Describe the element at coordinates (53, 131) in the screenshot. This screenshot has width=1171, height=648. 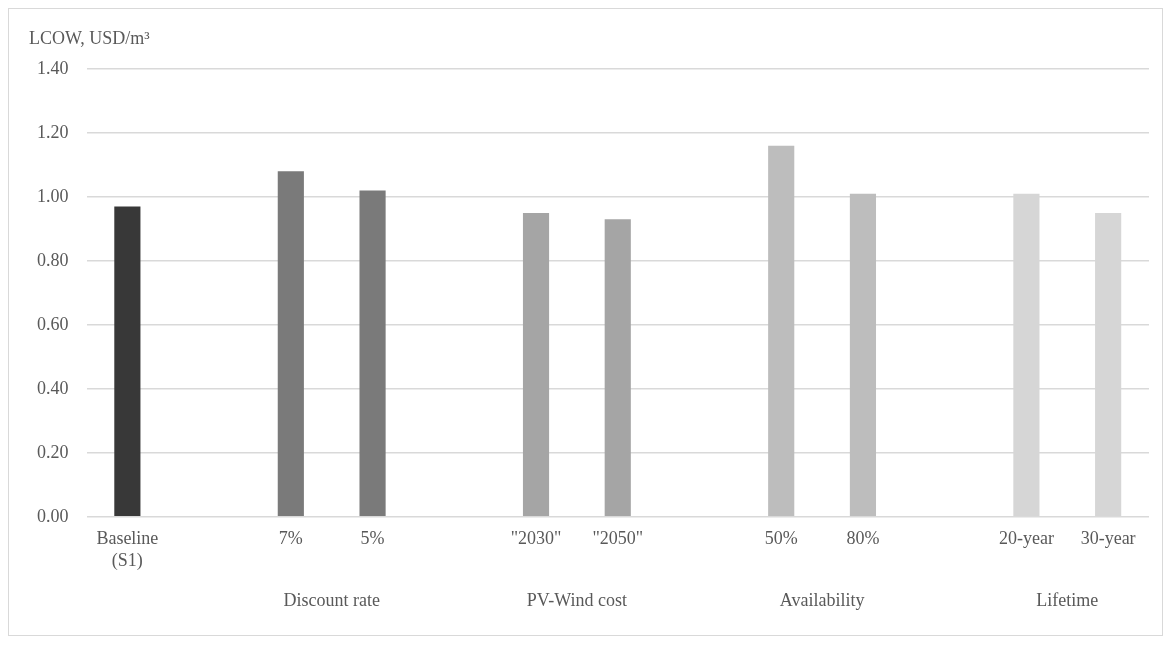
I see `y-tick-label: 1.20` at that location.